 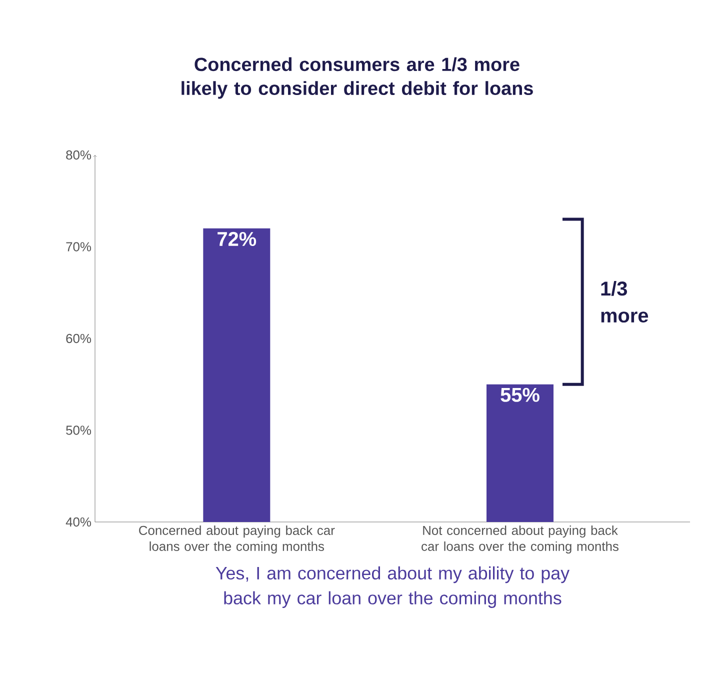 What do you see at coordinates (79, 339) in the screenshot?
I see `y-tick-label: 60%` at bounding box center [79, 339].